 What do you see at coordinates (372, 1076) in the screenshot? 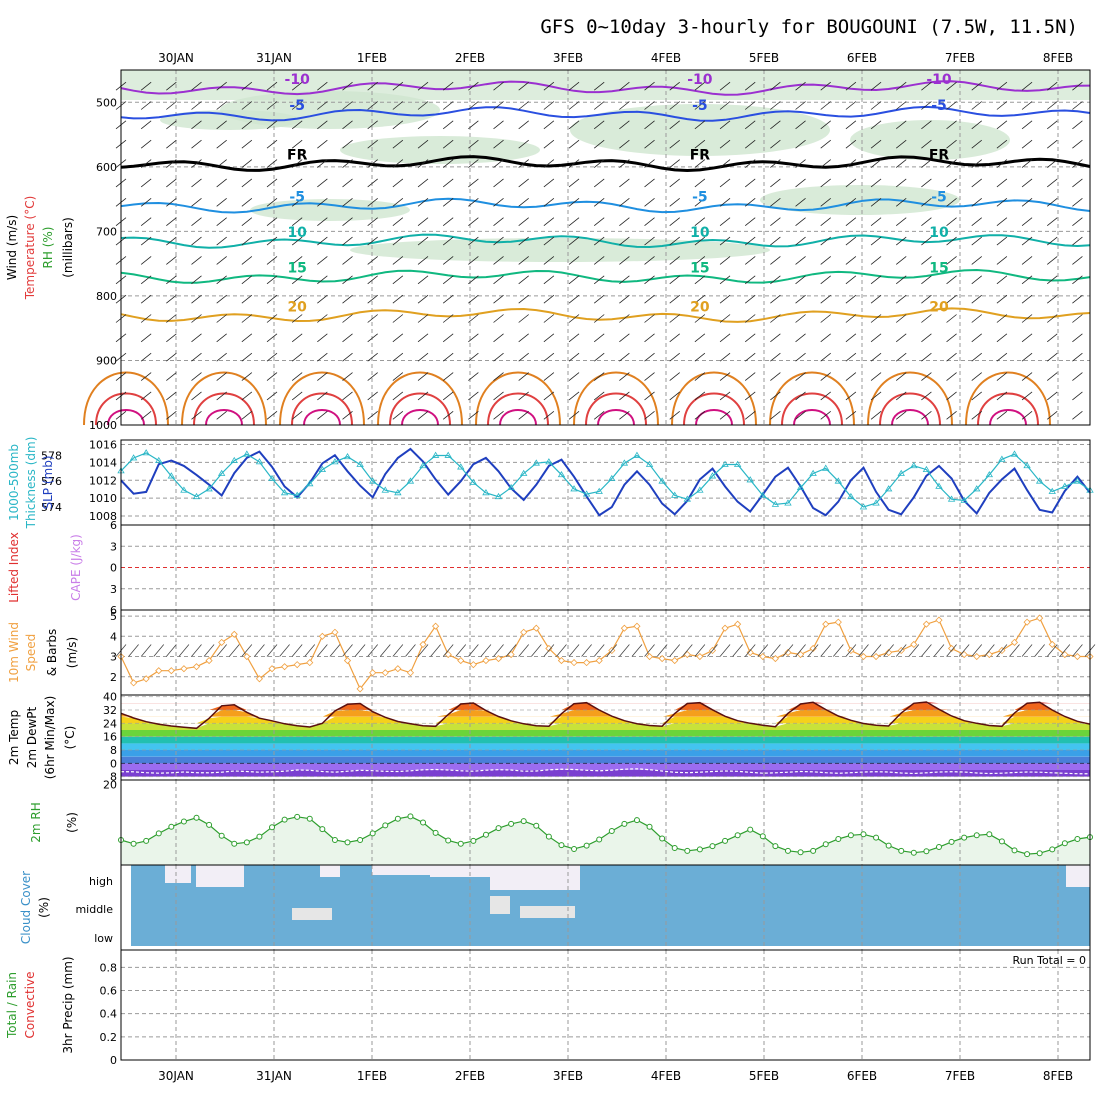
I see `date-label-bottom: 1FEB` at bounding box center [372, 1076].